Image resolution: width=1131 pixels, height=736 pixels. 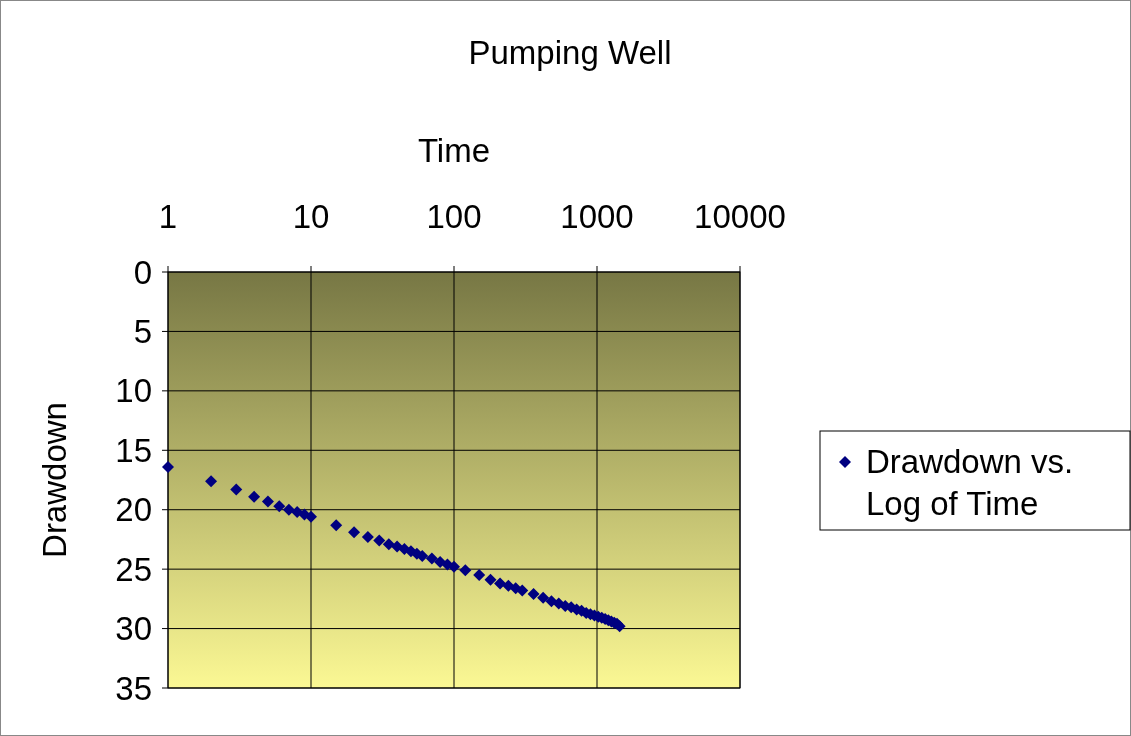 I want to click on y-tick-label: 0, so click(x=142, y=272).